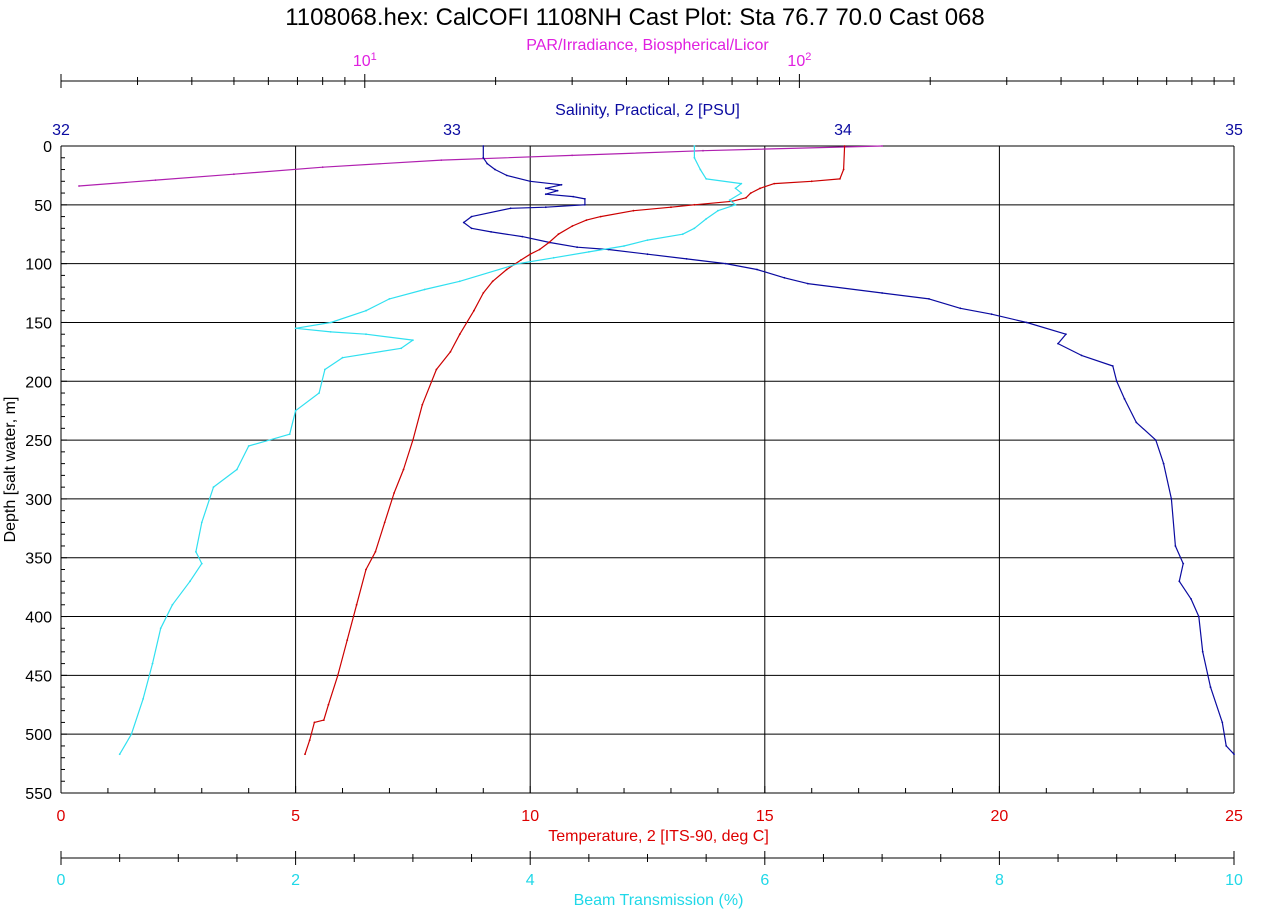 The image size is (1270, 910). What do you see at coordinates (43, 206) in the screenshot?
I see `depth-tick-label: 50` at bounding box center [43, 206].